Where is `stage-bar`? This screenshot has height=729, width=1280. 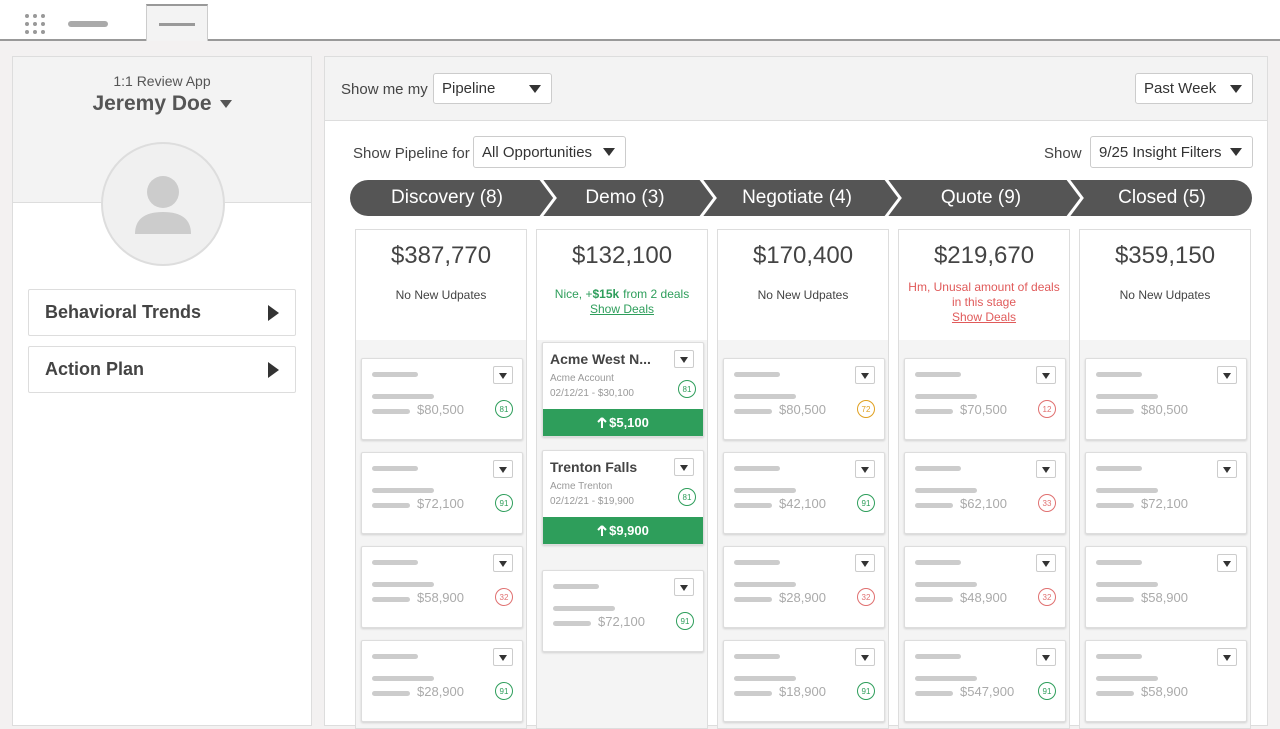 stage-bar is located at coordinates (801, 198).